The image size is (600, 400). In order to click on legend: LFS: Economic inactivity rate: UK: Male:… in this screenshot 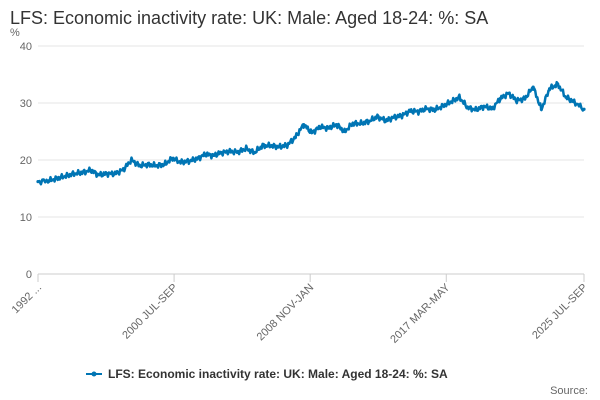, I will do `click(267, 374)`.